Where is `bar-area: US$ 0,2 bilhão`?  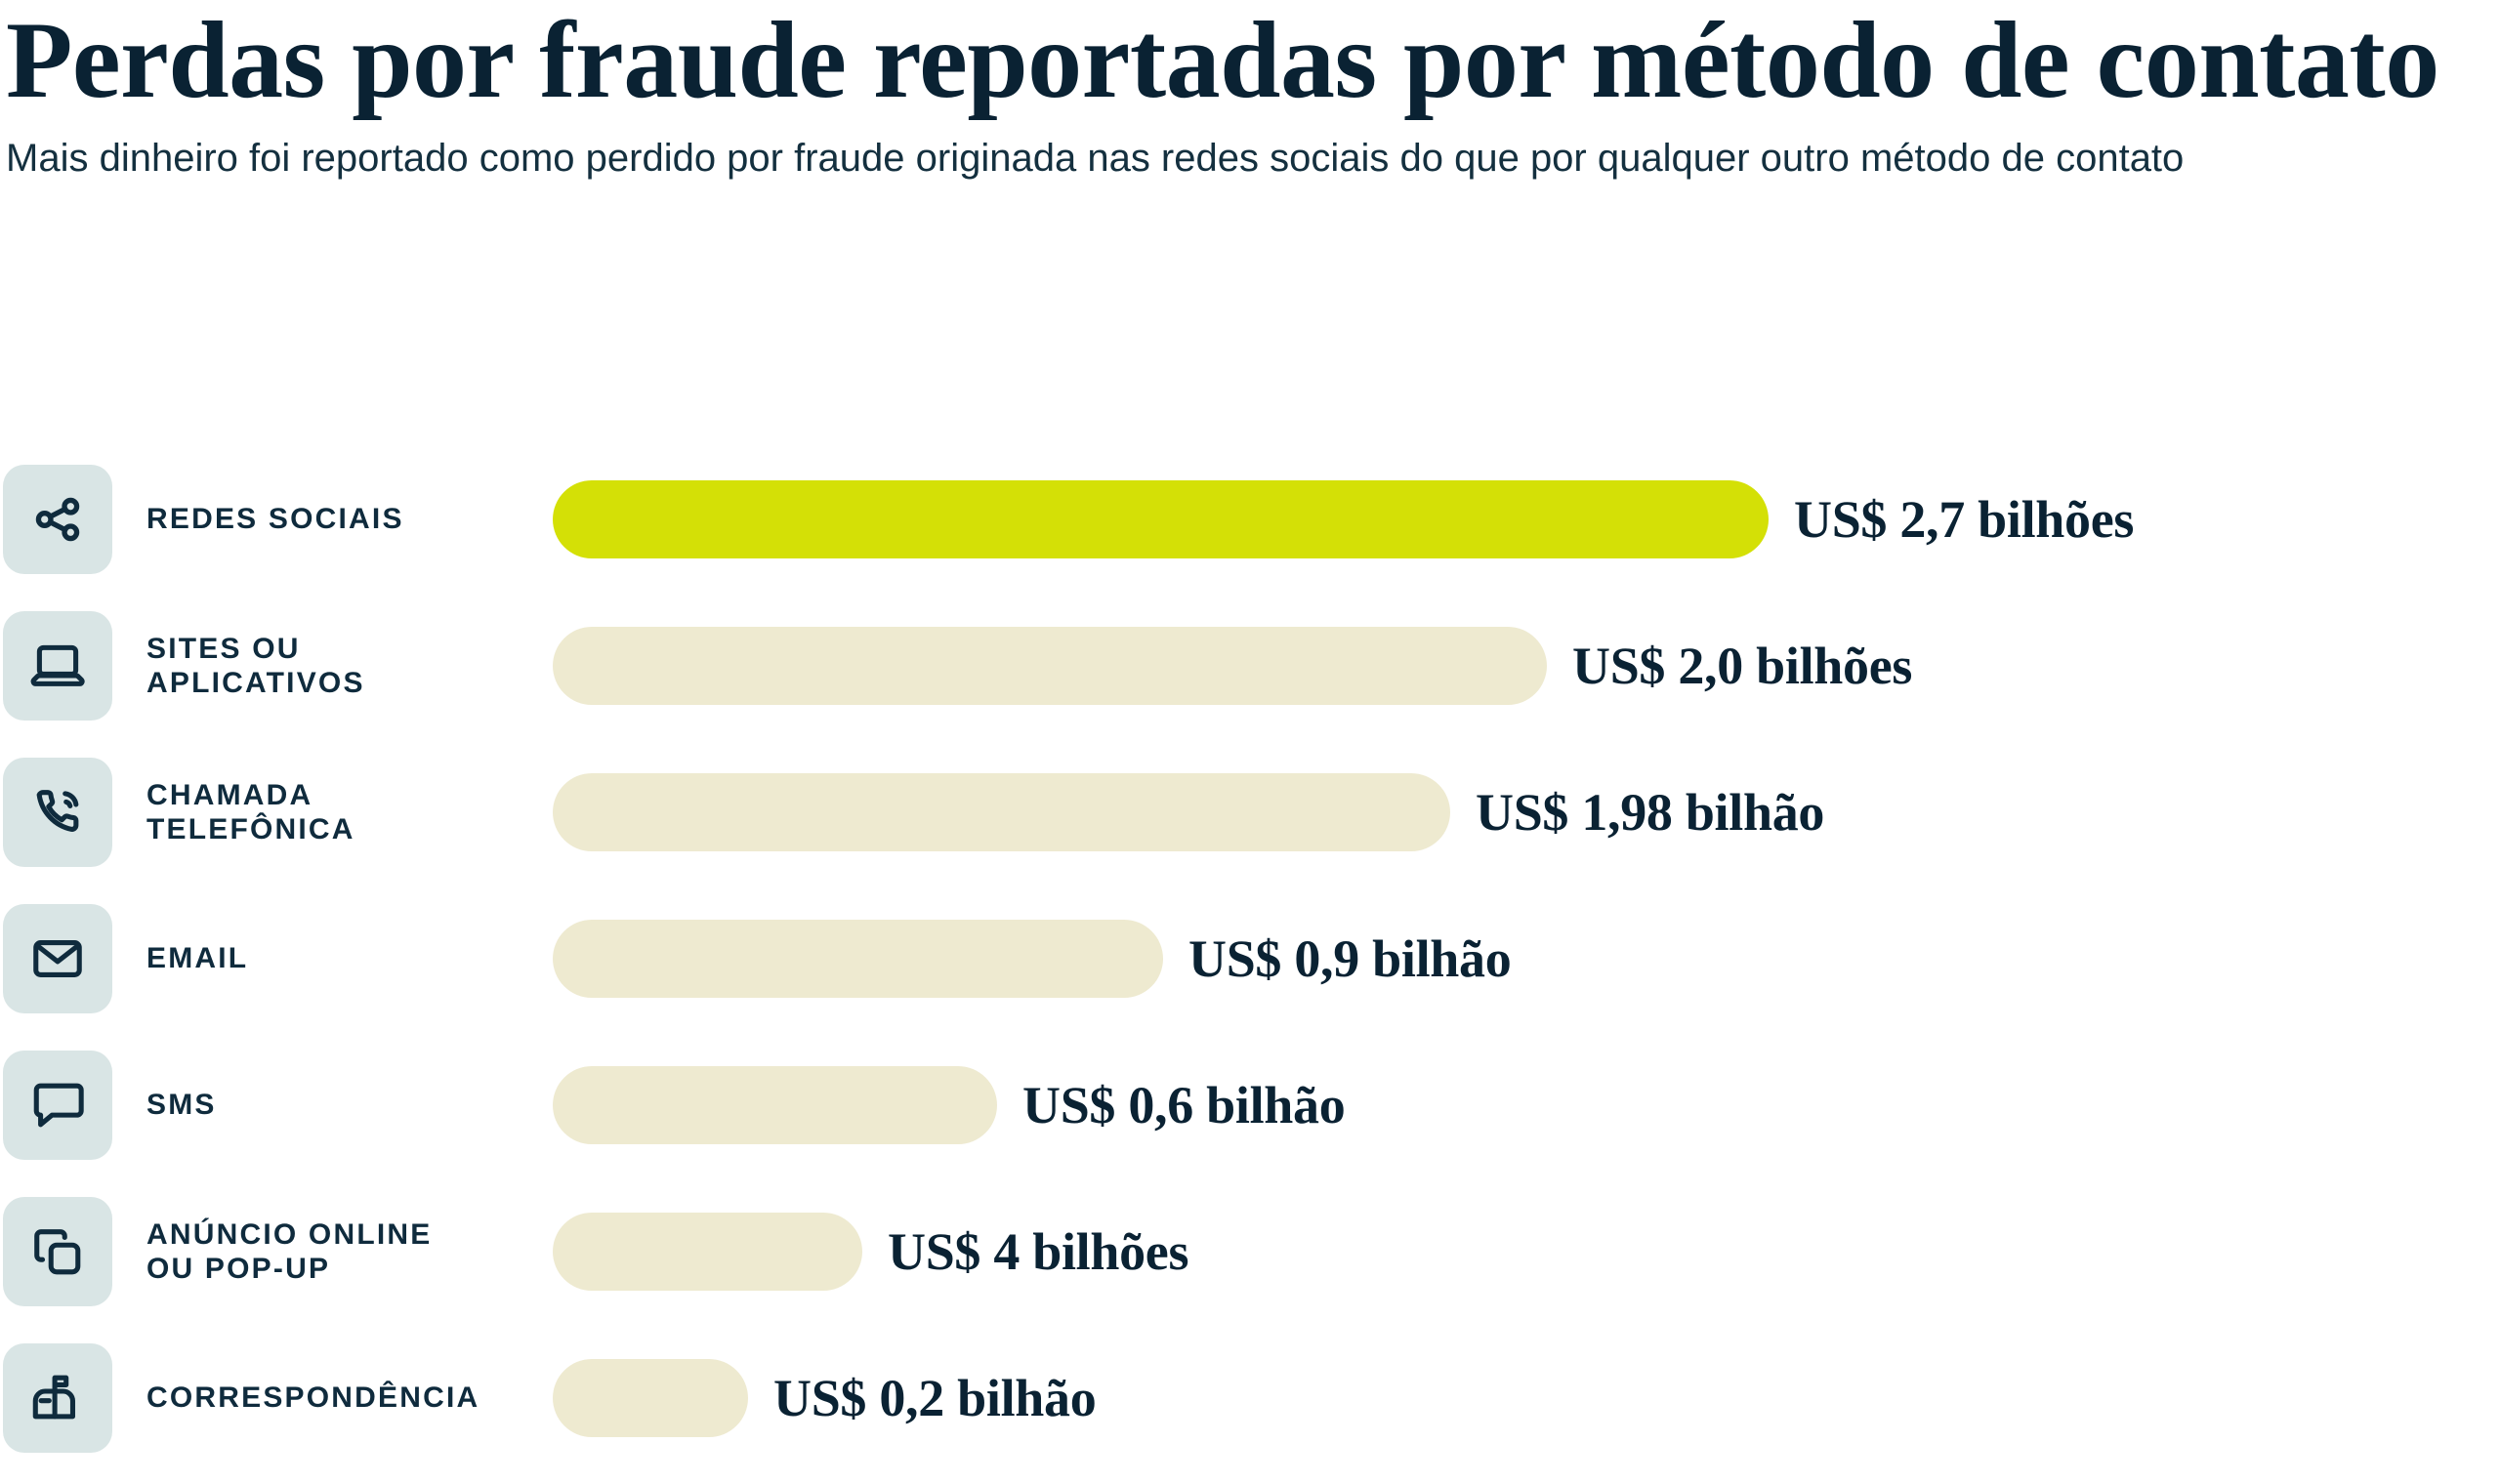
bar-area: US$ 0,2 bilhão is located at coordinates (825, 1399).